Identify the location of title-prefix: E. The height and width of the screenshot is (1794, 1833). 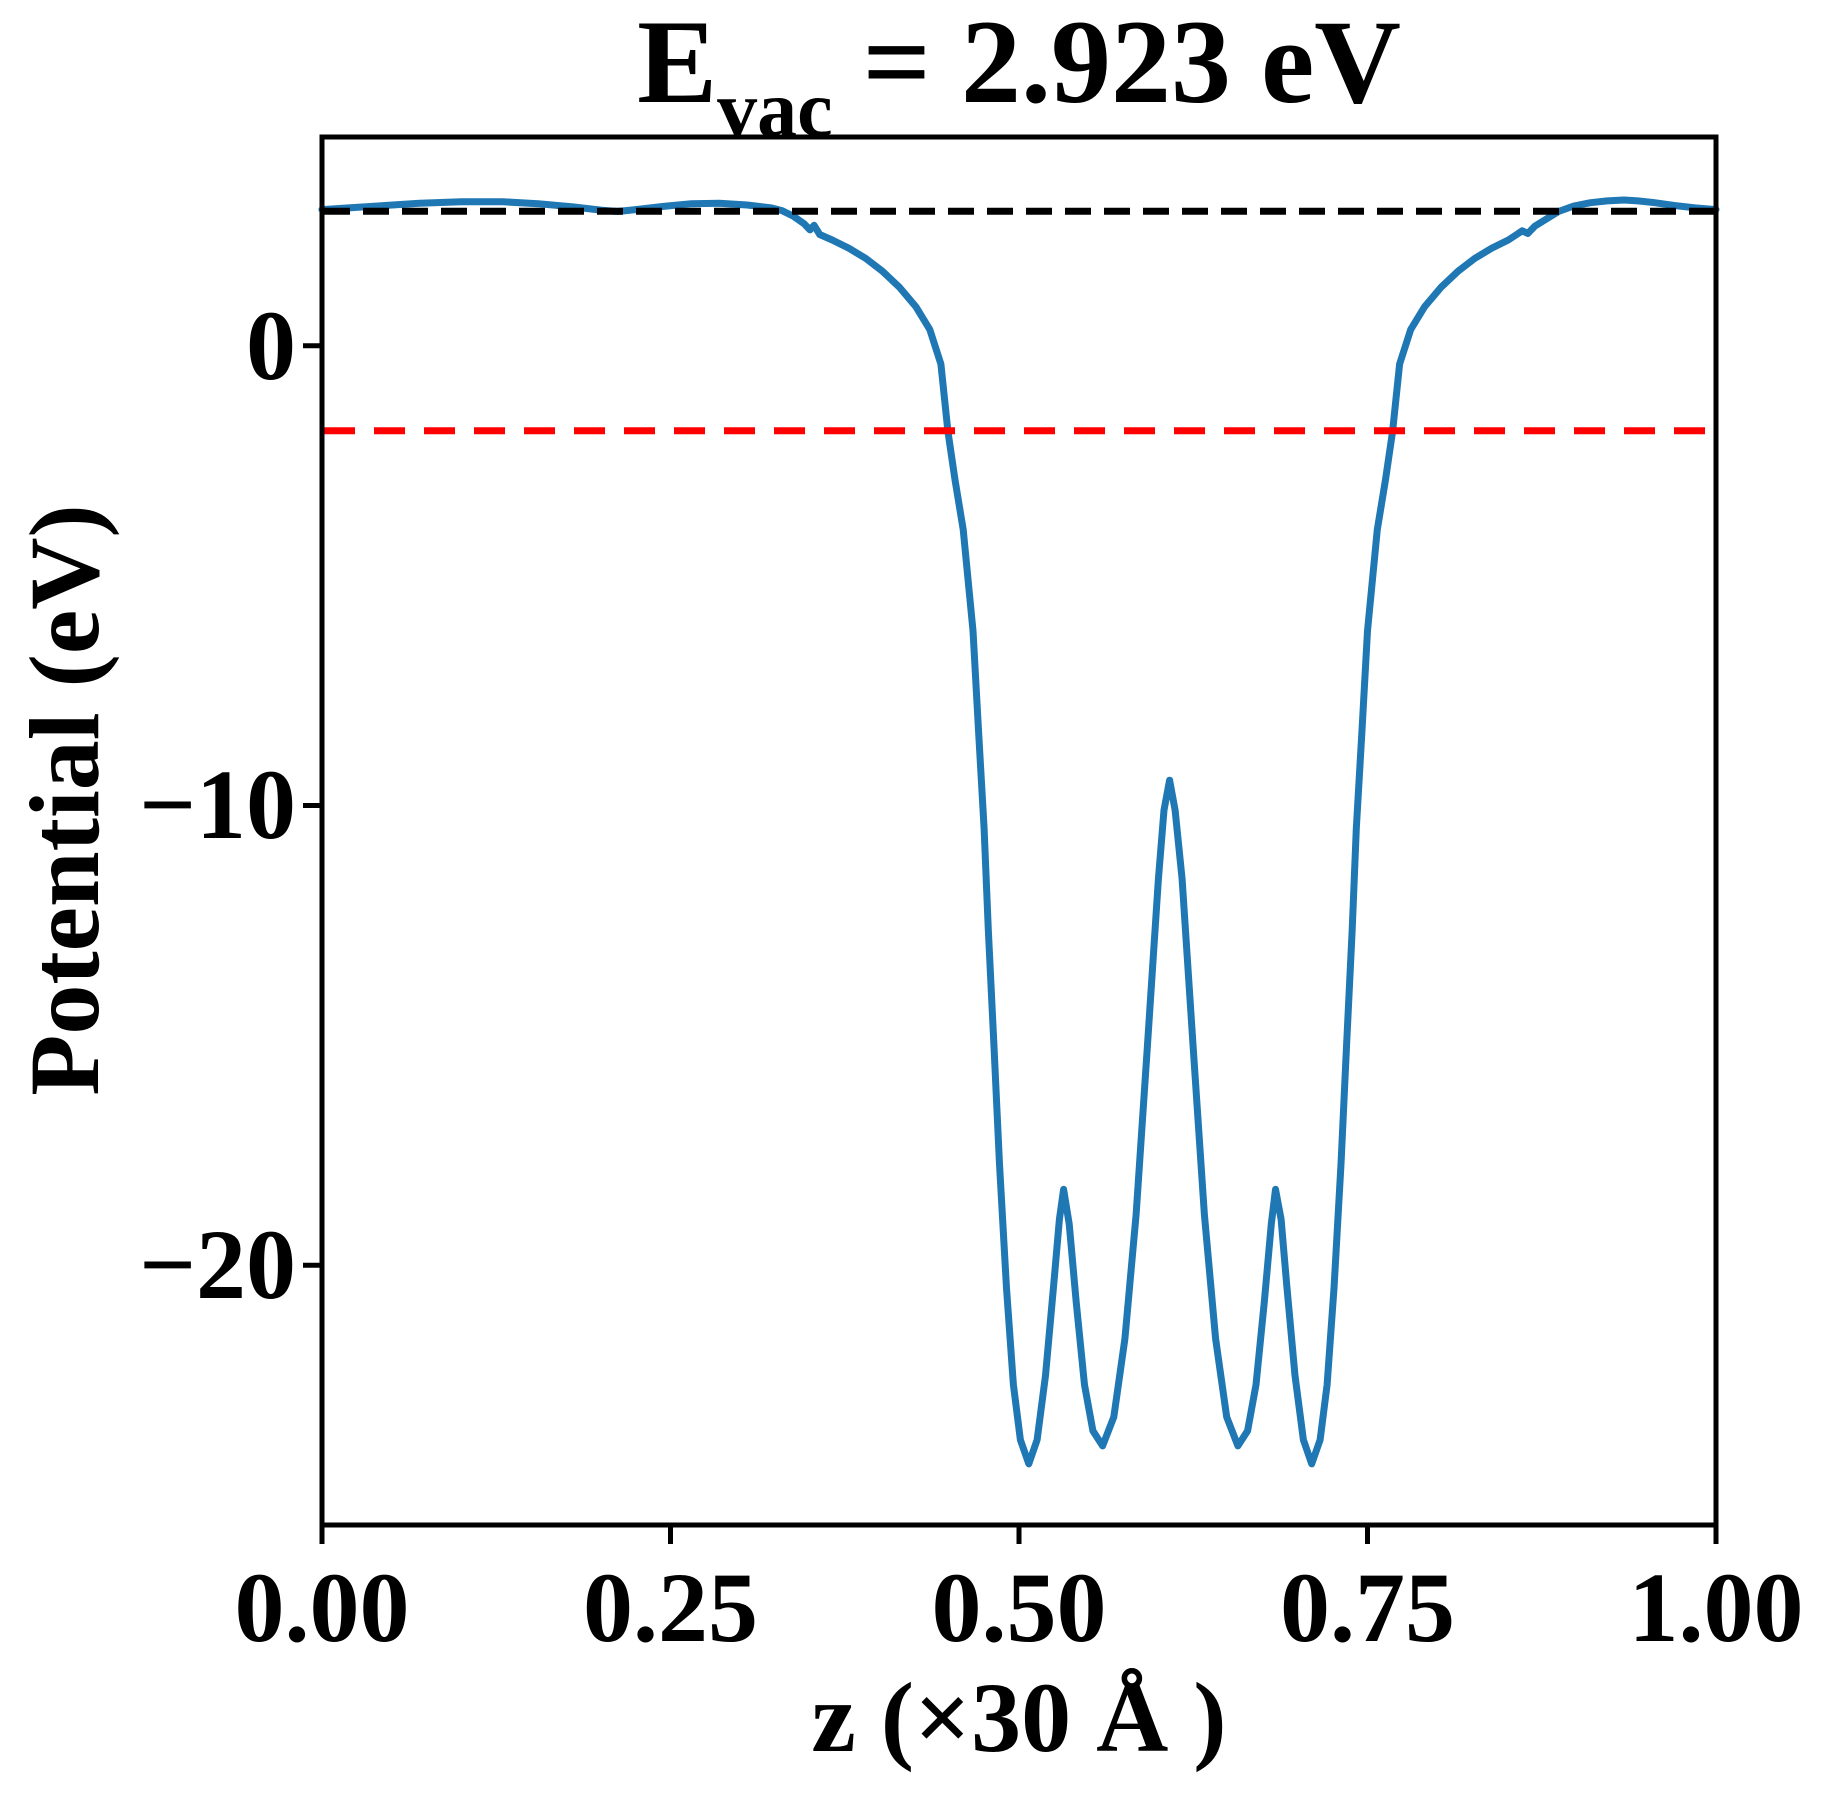
(677, 64).